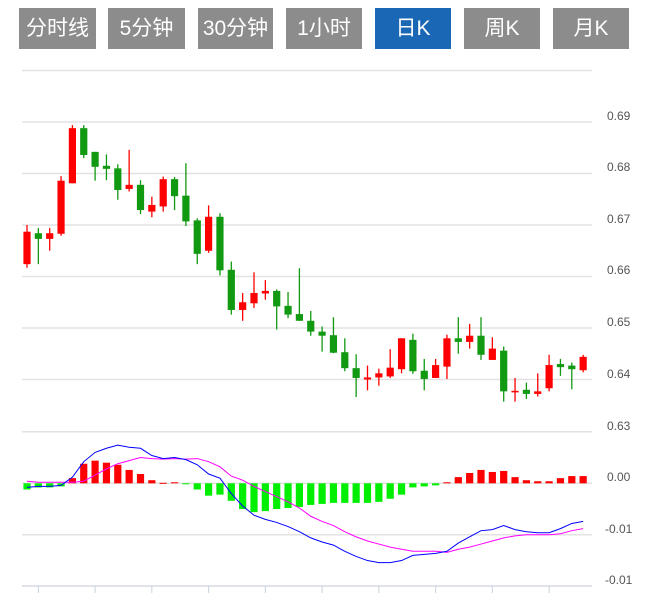 Image resolution: width=648 pixels, height=593 pixels. Describe the element at coordinates (591, 28) in the screenshot. I see `tab-monthly-k: 月K` at that location.